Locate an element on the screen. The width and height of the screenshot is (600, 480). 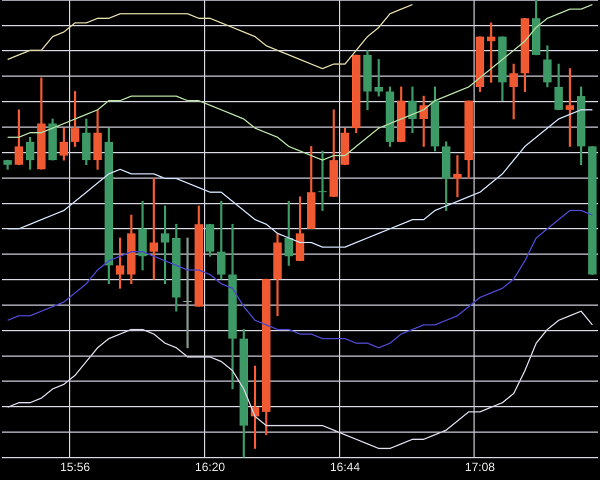
x-tick-label: 17:08 is located at coordinates (480, 467).